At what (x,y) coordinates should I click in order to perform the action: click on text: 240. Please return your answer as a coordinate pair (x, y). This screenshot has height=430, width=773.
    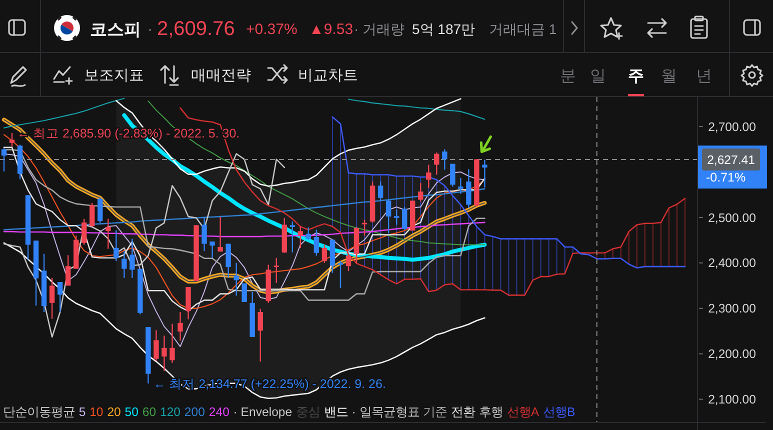
    Looking at the image, I should click on (219, 412).